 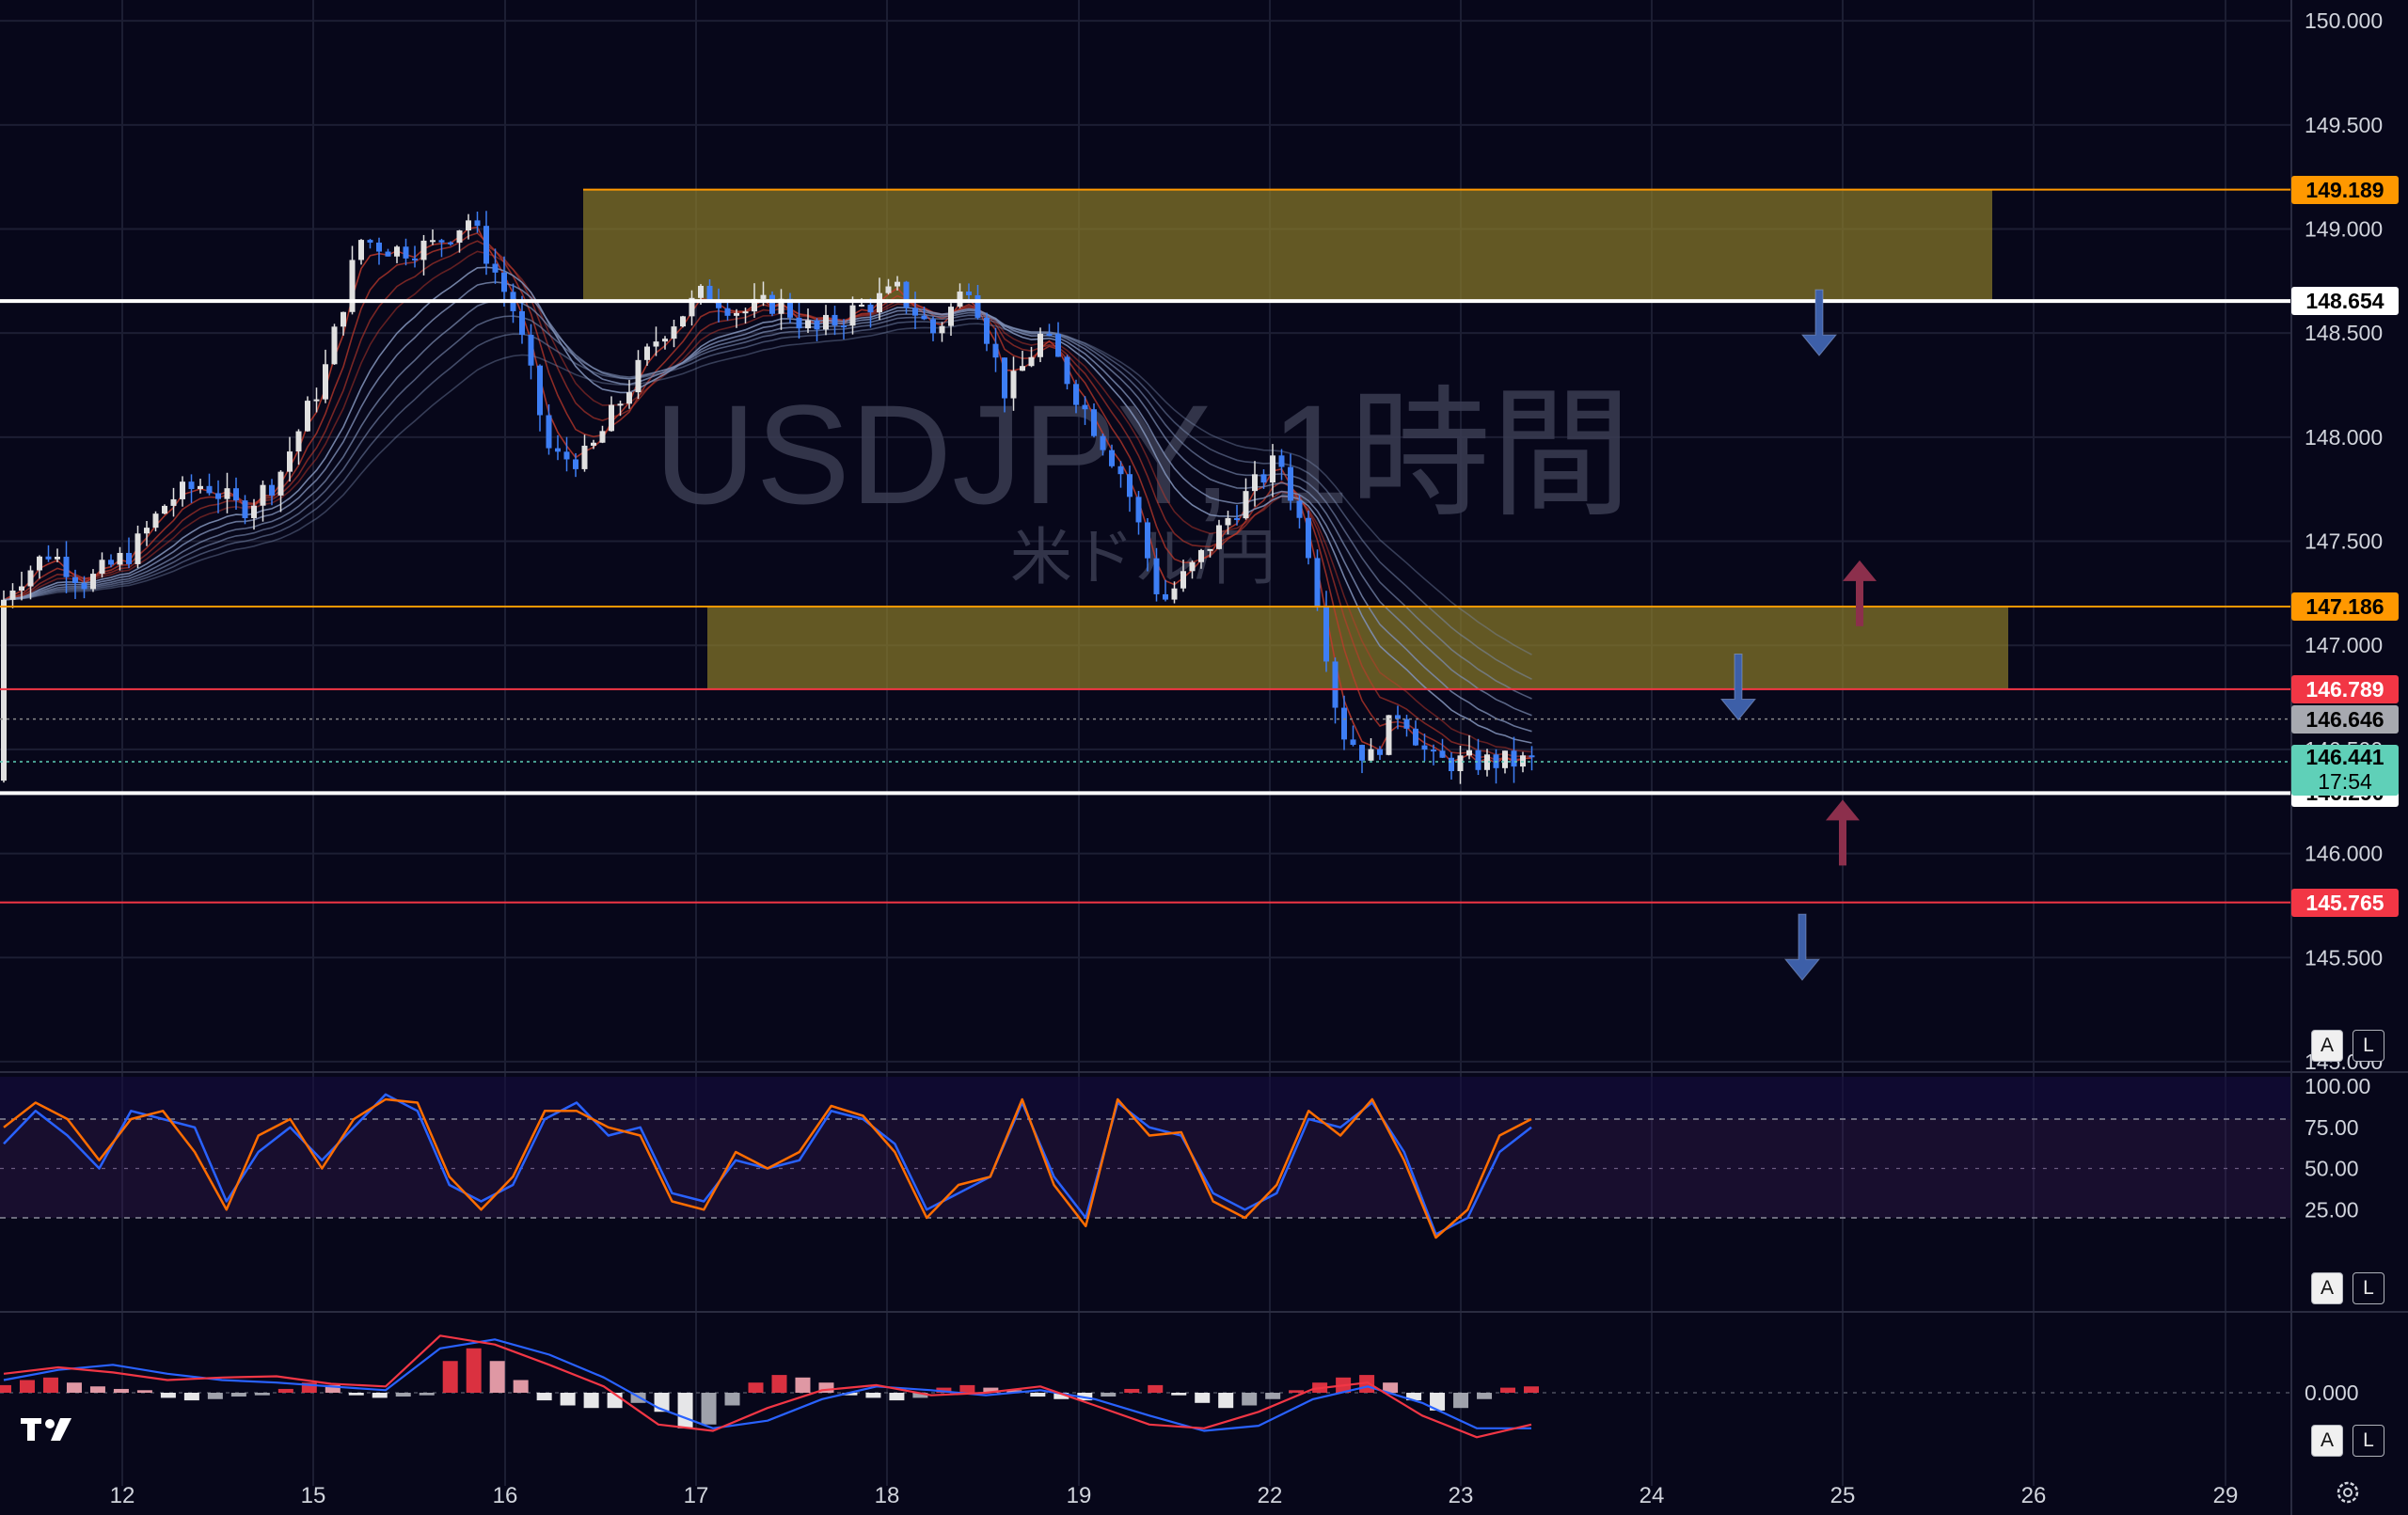 What do you see at coordinates (1819, 322) in the screenshot?
I see `arrow-down` at bounding box center [1819, 322].